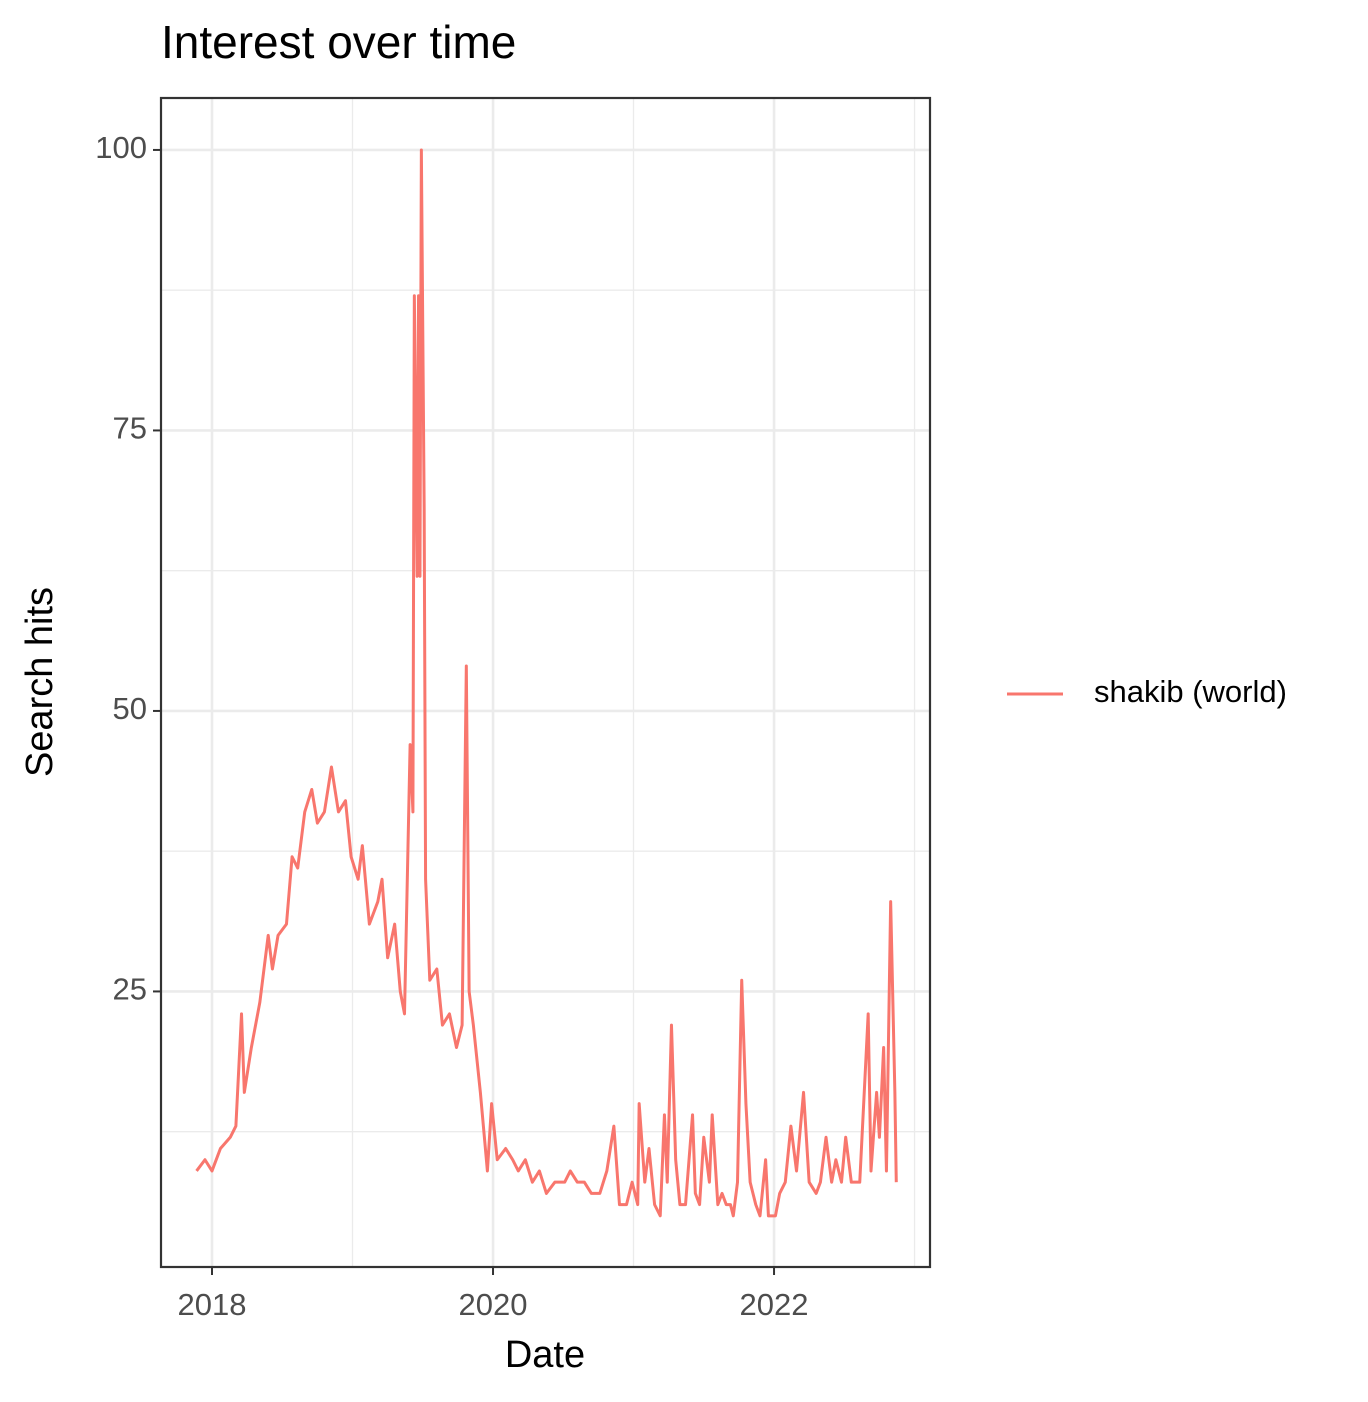  I want to click on x-tick-label: 2018, so click(212, 1304).